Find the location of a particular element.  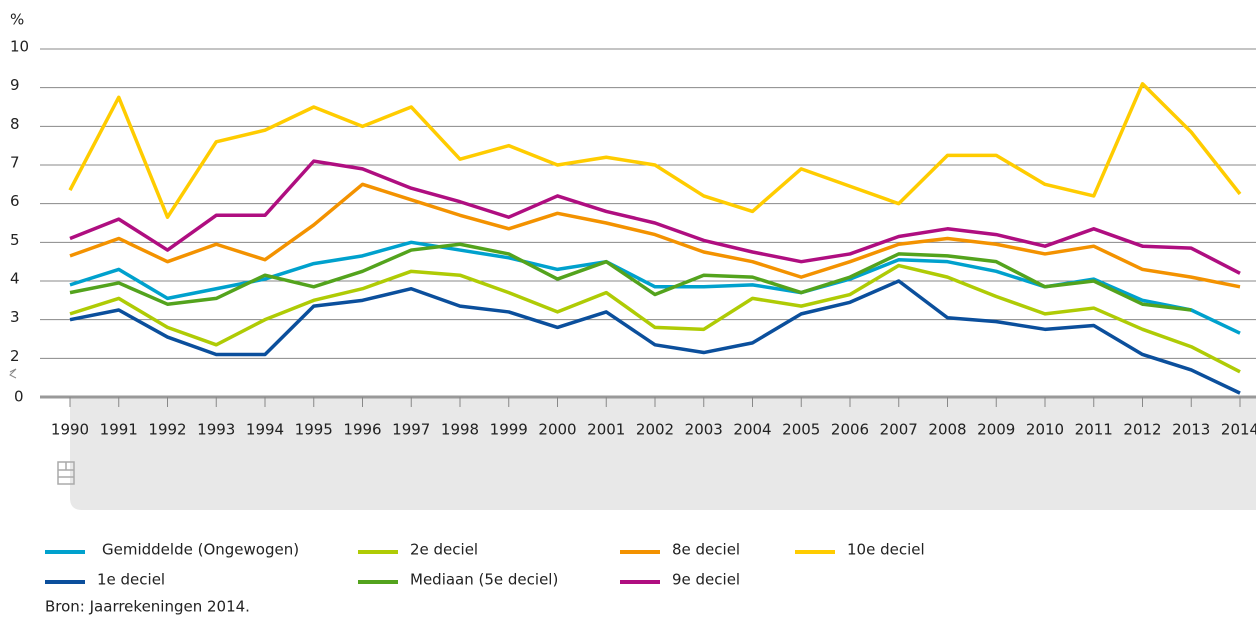

x-tick-label: 1997 is located at coordinates (411, 430).